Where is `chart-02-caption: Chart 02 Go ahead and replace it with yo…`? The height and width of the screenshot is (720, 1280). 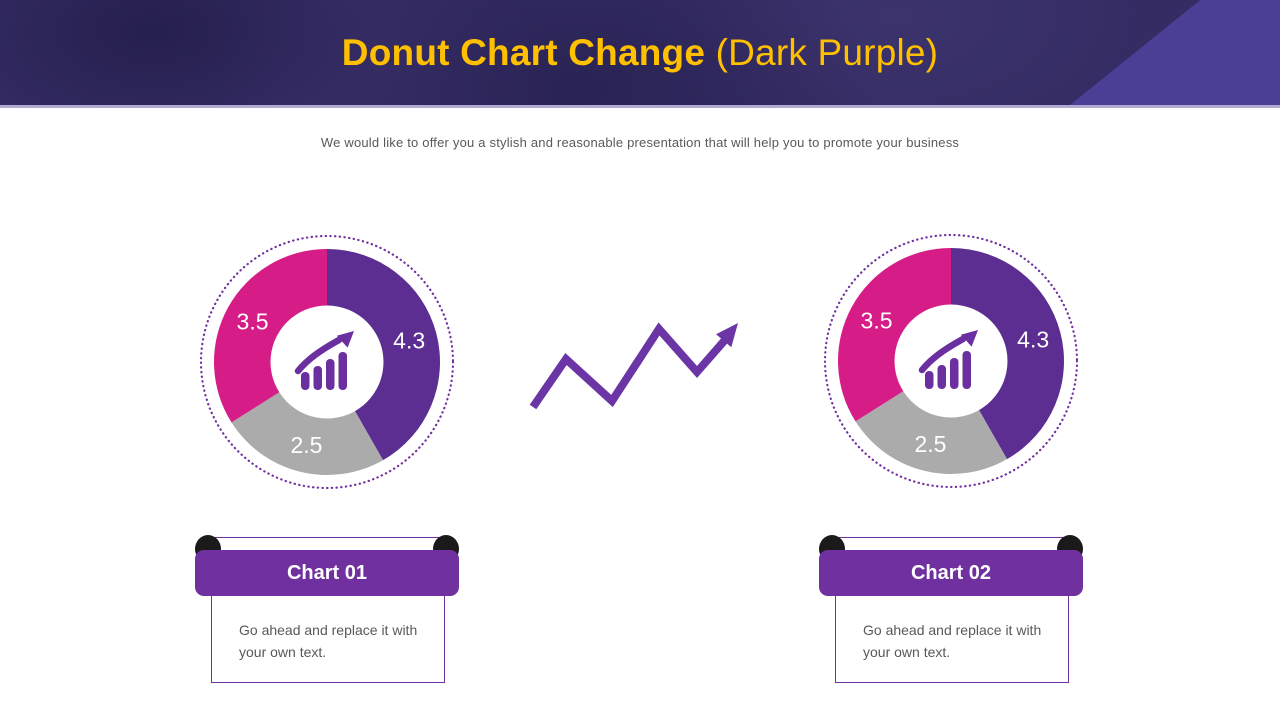
chart-02-caption: Chart 02 Go ahead and replace it with yo… is located at coordinates (951, 610).